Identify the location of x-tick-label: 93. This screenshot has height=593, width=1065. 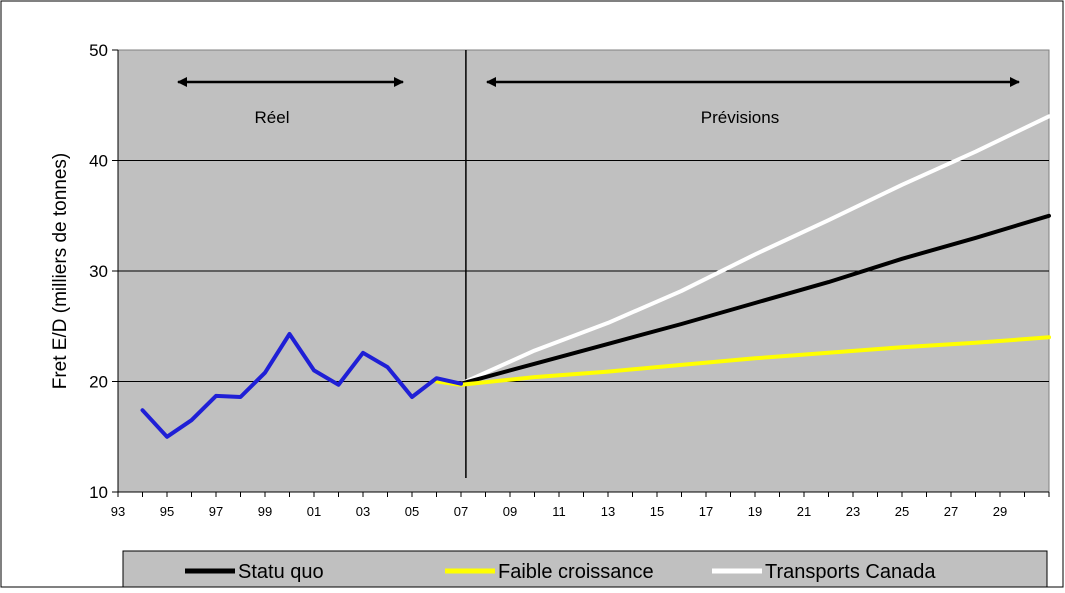
(118, 511).